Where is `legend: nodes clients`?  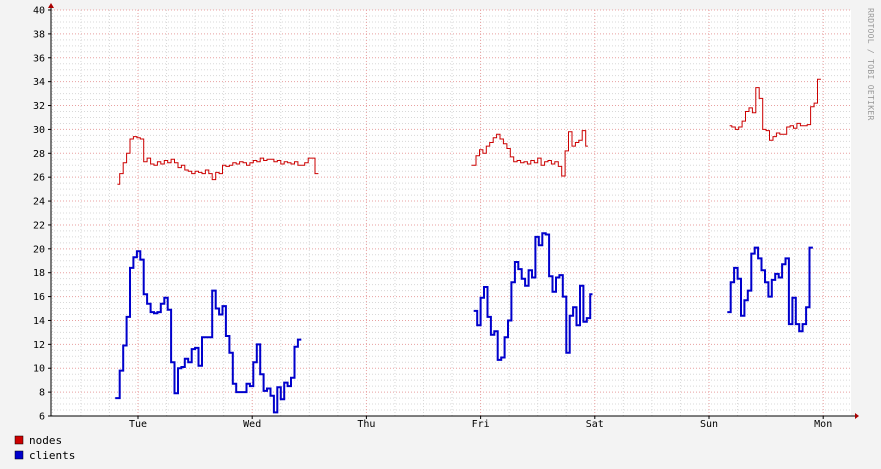
legend: nodes clients is located at coordinates (44, 448).